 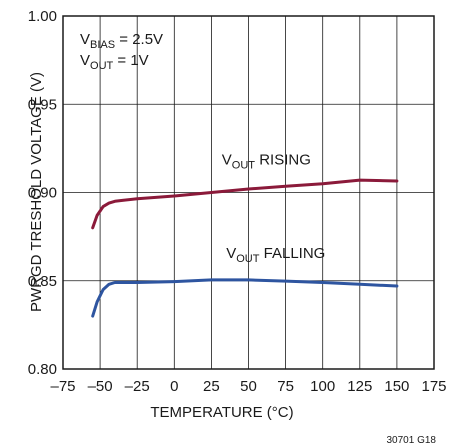 I want to click on x-tick-label: 75, so click(x=285, y=386).